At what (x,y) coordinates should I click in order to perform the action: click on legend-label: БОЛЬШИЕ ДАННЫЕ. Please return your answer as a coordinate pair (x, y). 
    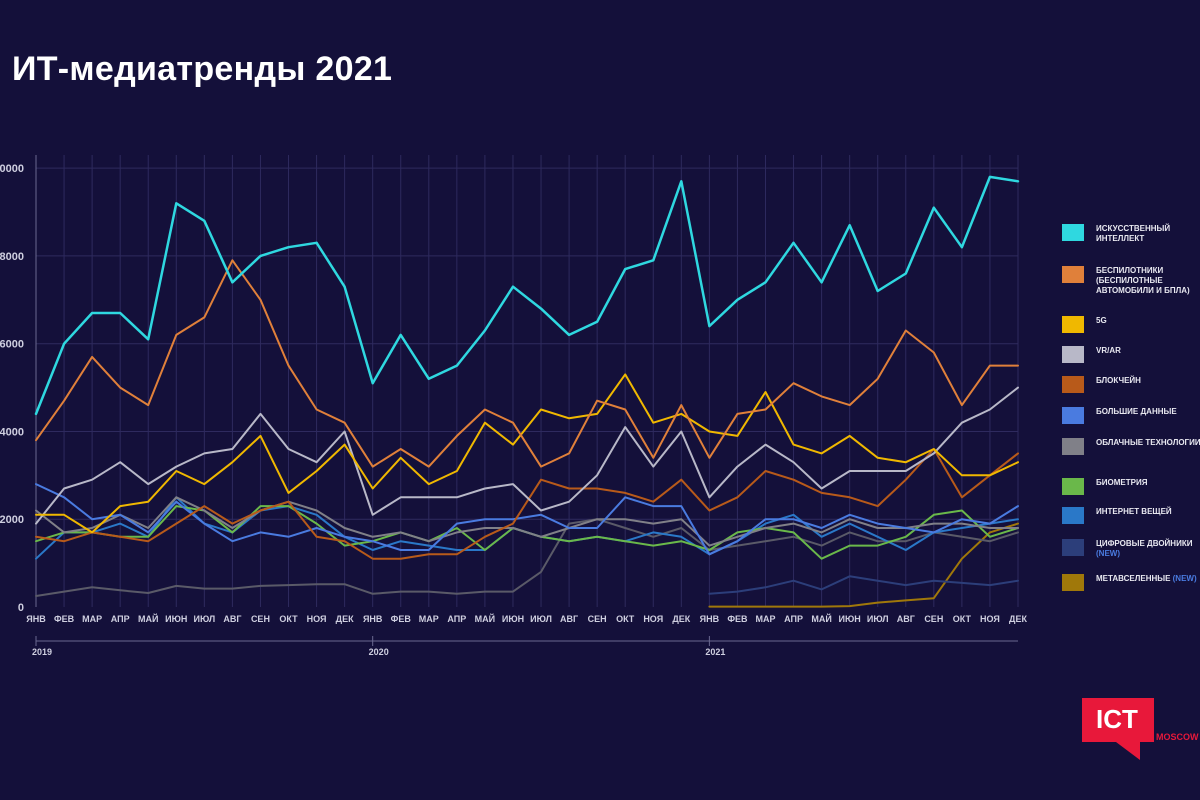
    Looking at the image, I should click on (1136, 411).